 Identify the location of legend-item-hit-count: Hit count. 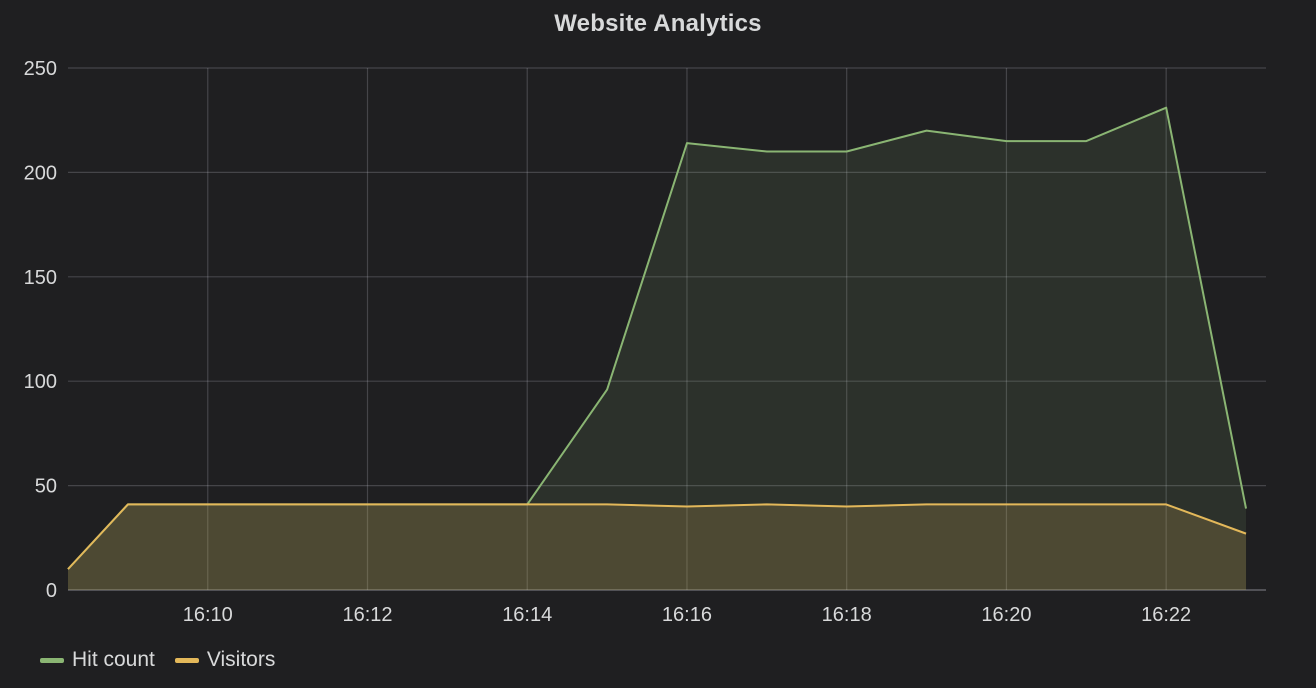
(97, 660).